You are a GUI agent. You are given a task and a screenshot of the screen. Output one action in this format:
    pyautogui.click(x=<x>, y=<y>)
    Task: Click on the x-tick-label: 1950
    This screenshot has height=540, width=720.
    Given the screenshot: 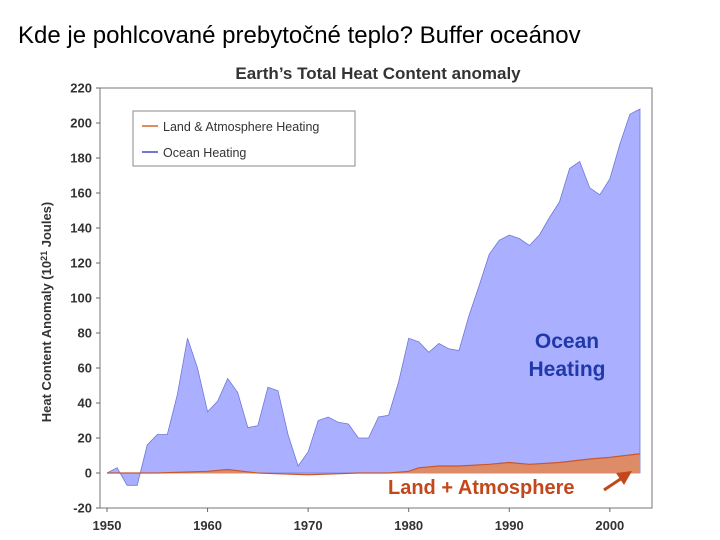 What is the action you would take?
    pyautogui.click(x=107, y=525)
    